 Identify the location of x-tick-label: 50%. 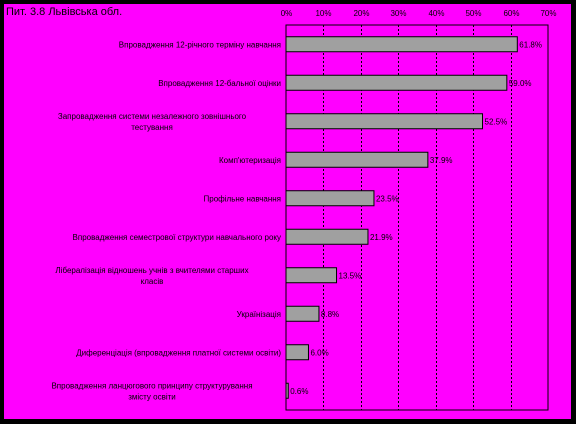
(473, 13).